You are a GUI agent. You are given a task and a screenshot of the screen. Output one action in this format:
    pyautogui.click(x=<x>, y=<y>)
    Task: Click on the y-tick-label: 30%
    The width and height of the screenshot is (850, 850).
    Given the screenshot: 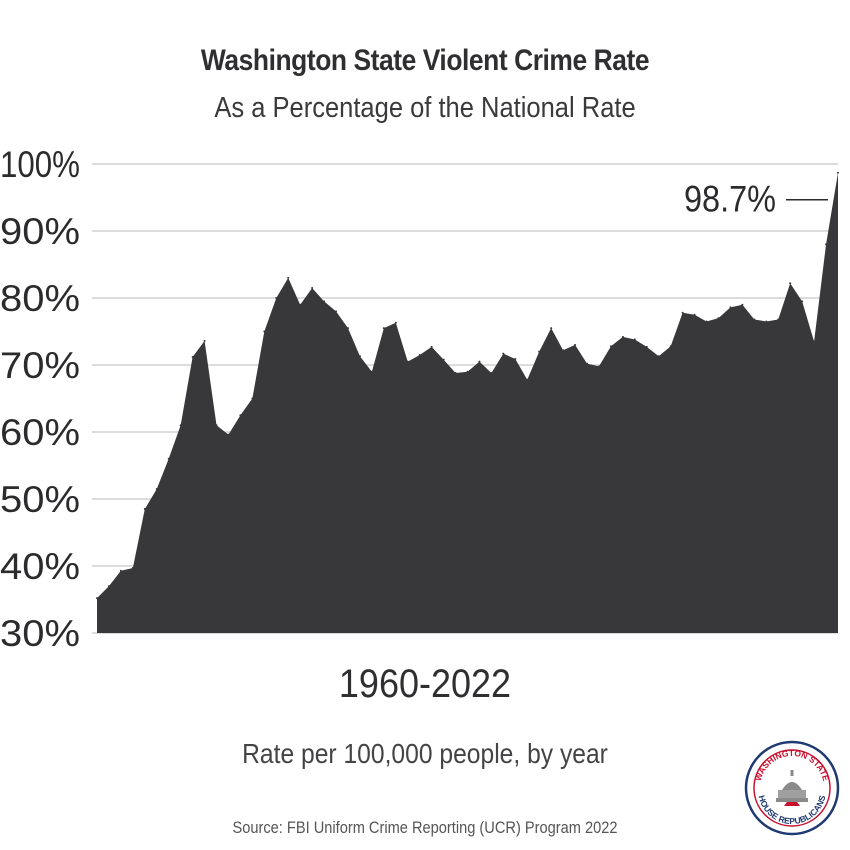 What is the action you would take?
    pyautogui.click(x=40, y=631)
    